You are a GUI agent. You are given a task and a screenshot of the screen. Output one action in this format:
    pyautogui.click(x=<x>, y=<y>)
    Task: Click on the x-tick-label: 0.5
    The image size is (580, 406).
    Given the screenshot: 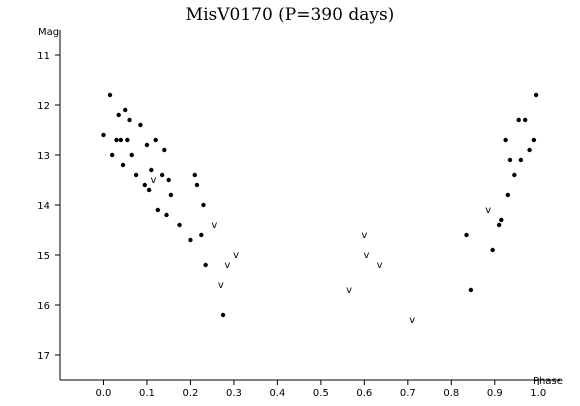 What is the action you would take?
    pyautogui.click(x=321, y=393)
    